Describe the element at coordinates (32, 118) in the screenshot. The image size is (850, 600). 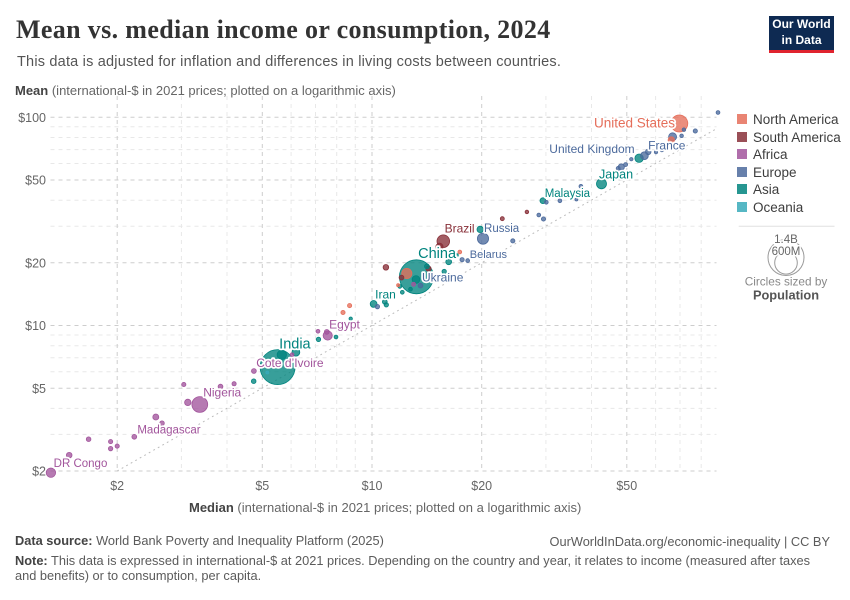
I see `svg-text: $100` at that location.